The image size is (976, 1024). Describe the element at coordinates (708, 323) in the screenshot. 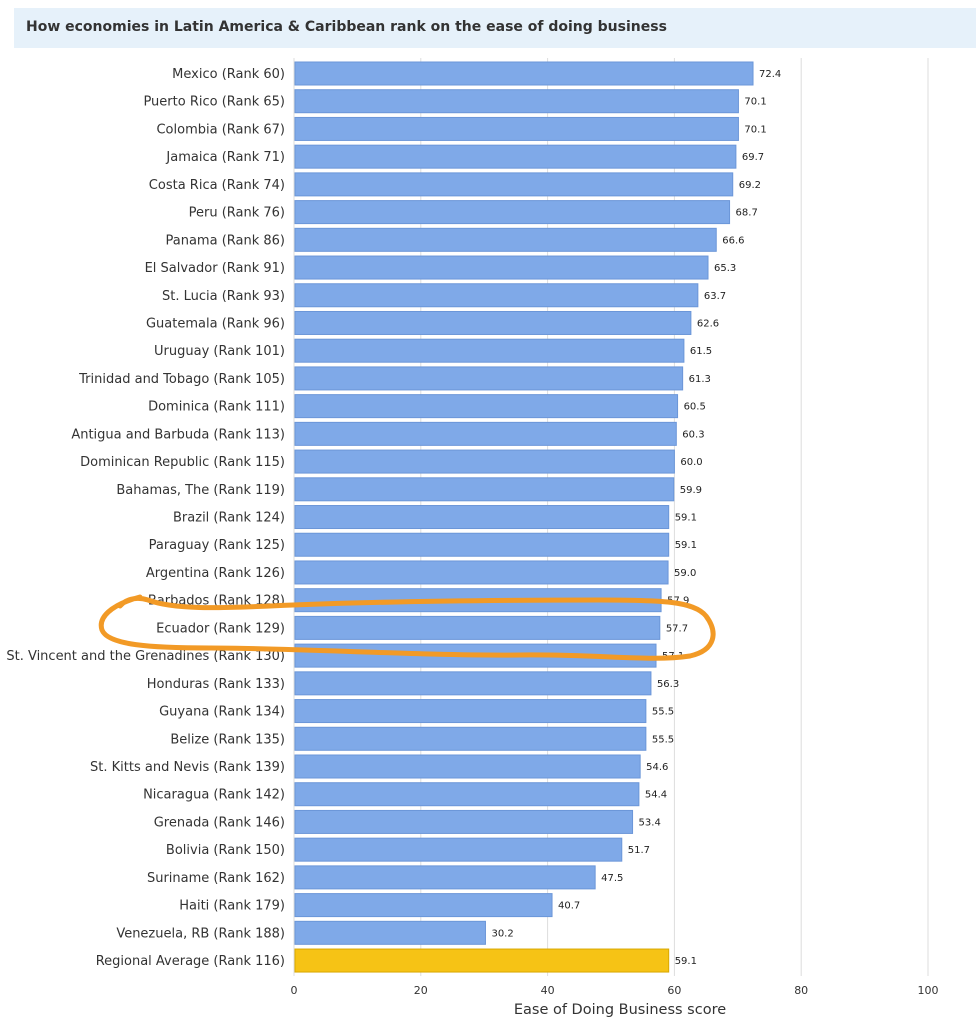

I see `value-label: 62.6` at that location.